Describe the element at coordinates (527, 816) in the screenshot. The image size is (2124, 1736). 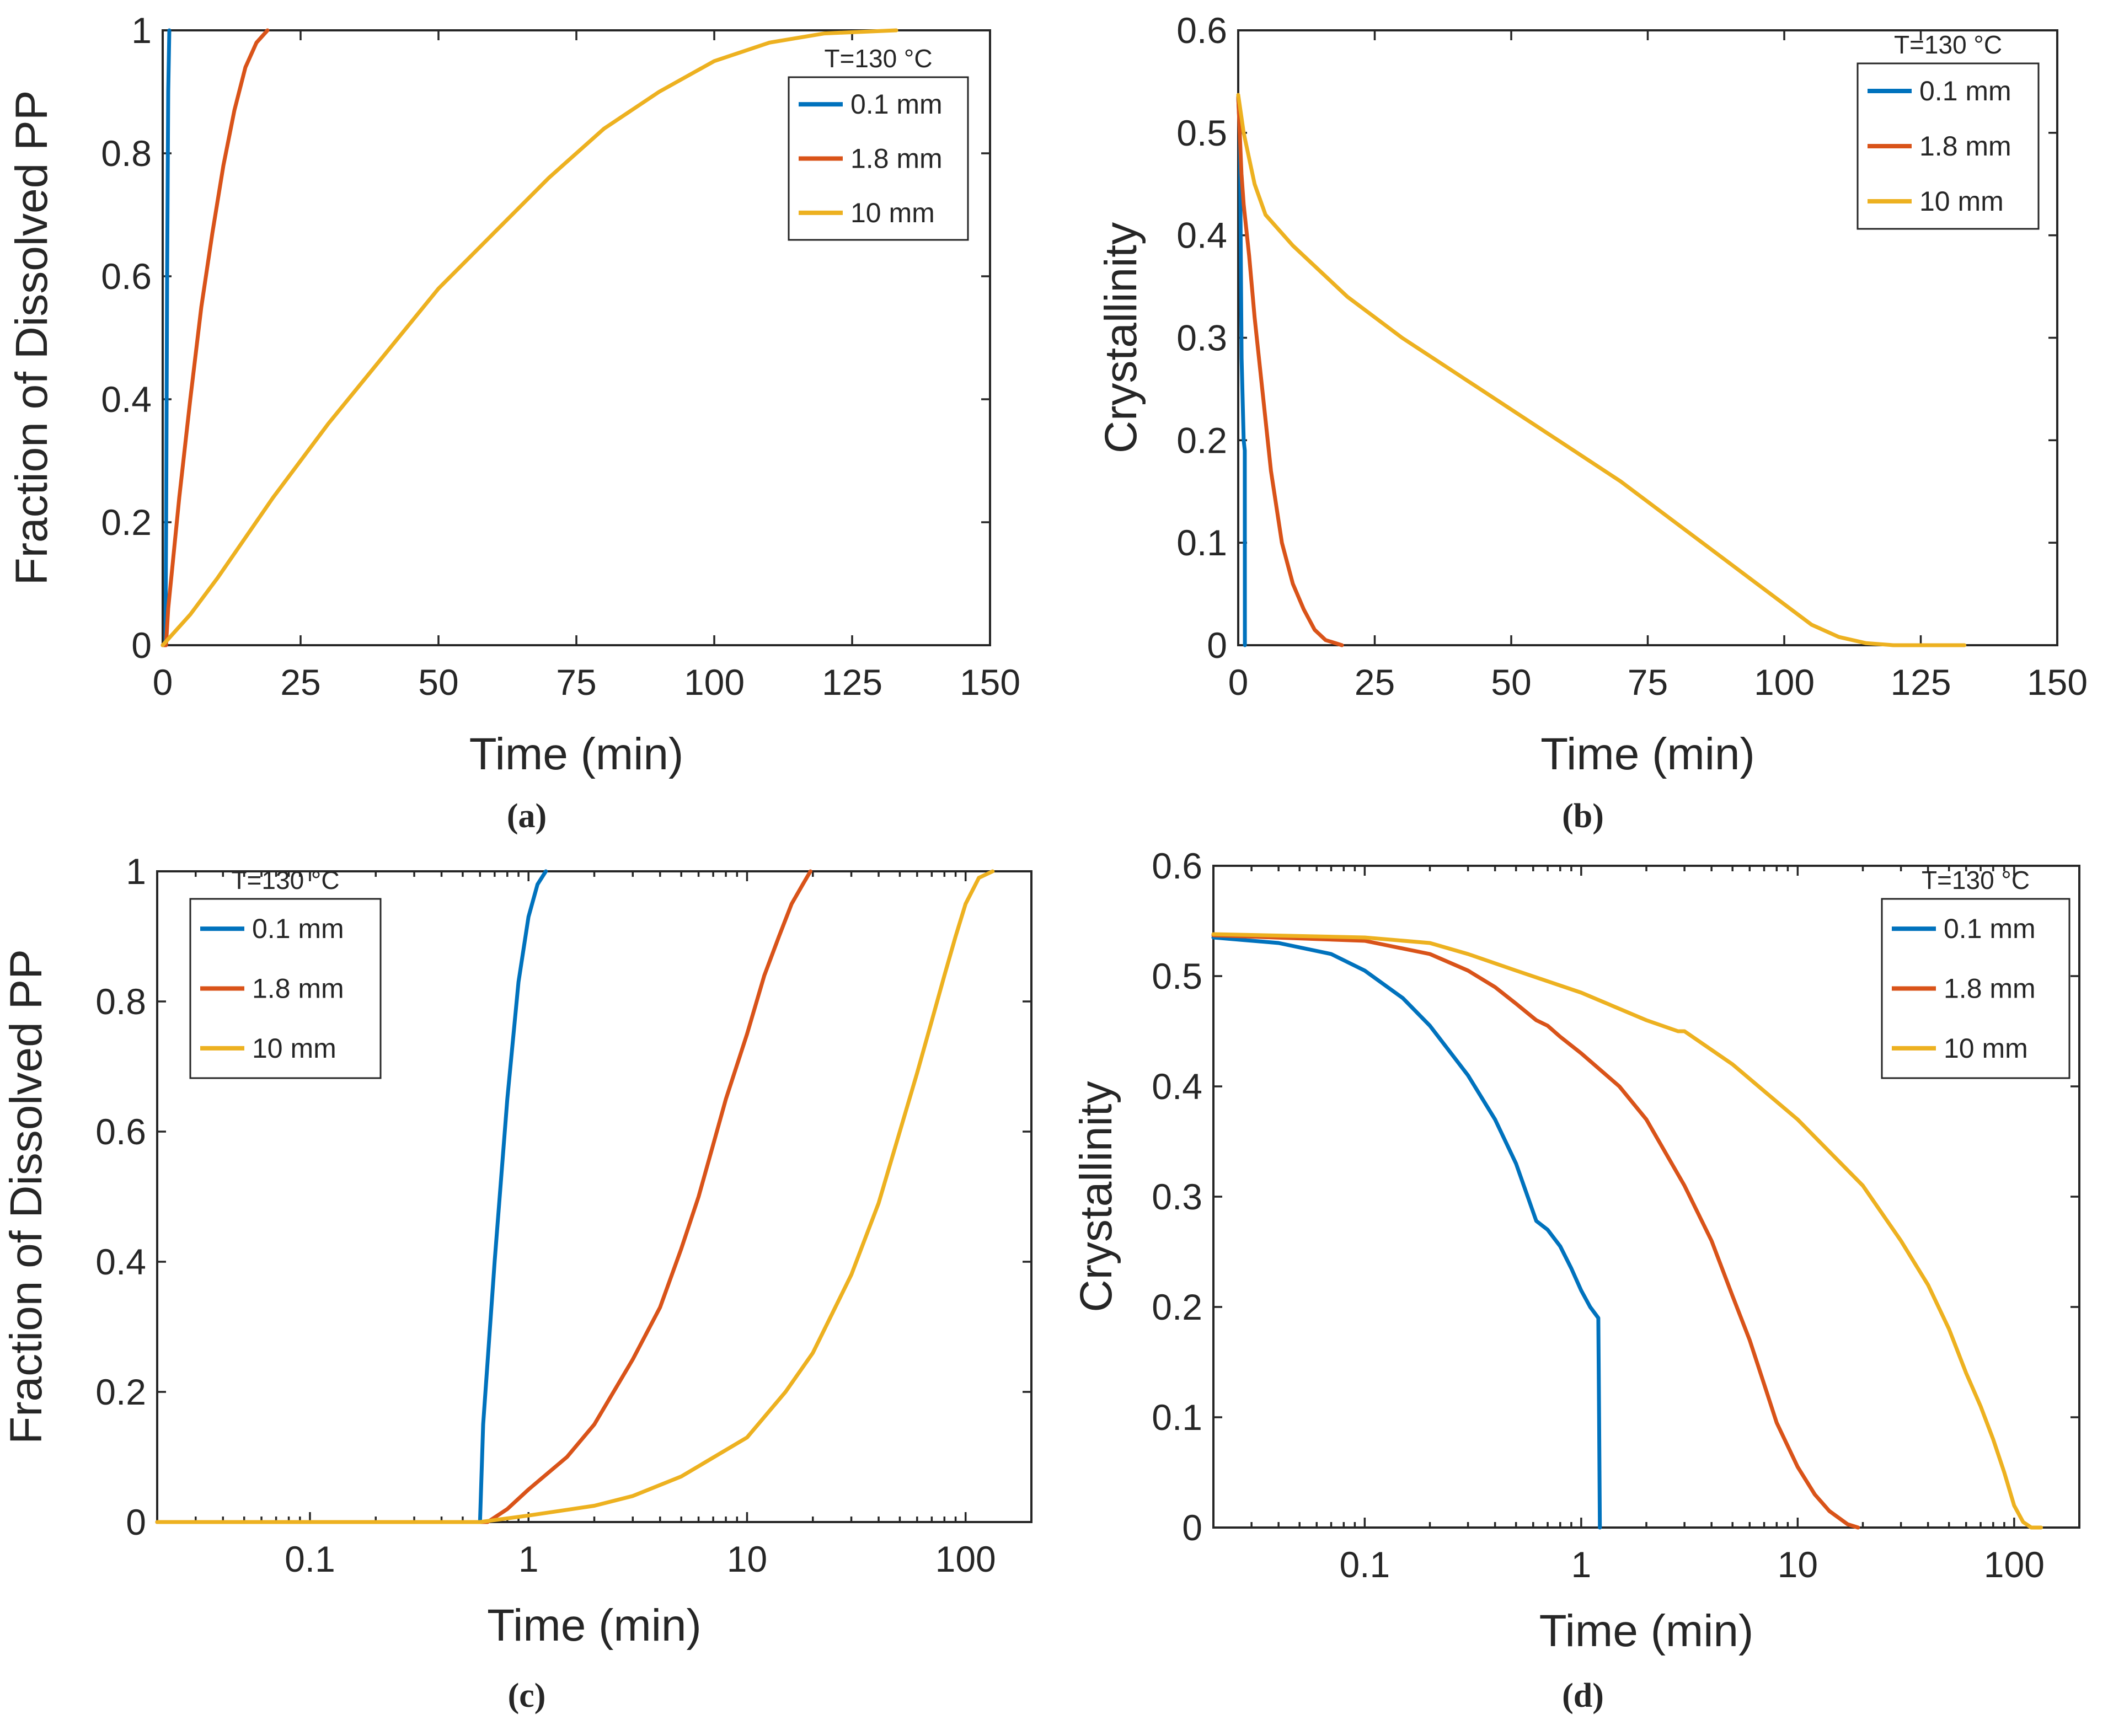
I see `panel-caption: (a)` at that location.